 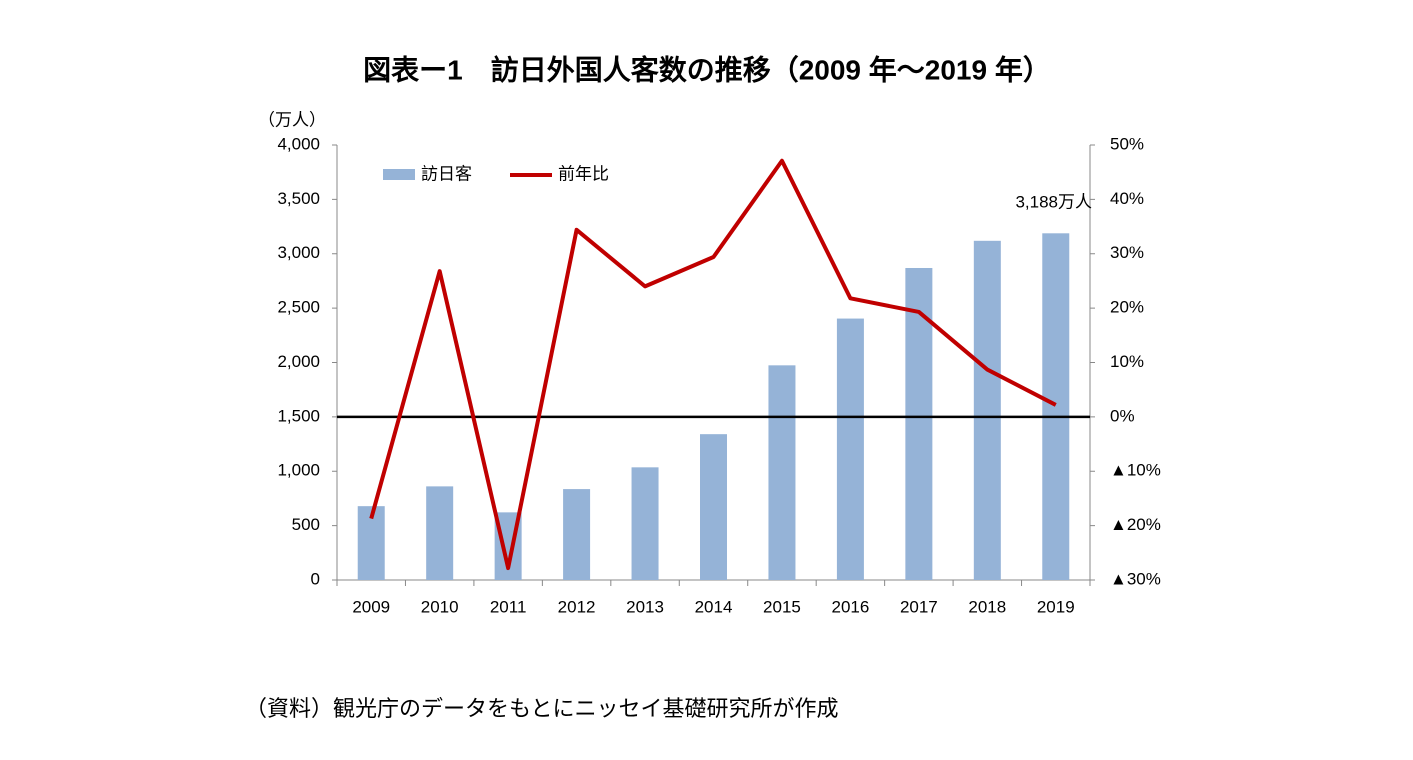 What do you see at coordinates (306, 524) in the screenshot?
I see `y-tick-label: 500` at bounding box center [306, 524].